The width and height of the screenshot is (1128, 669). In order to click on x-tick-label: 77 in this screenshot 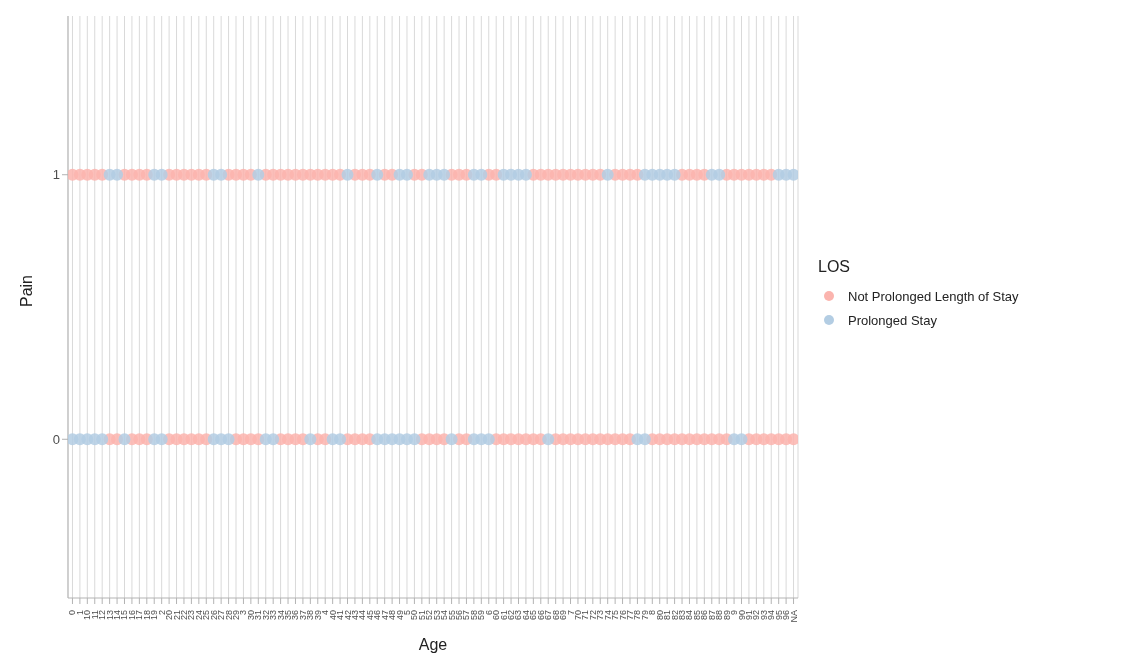, I will do `click(630, 615)`.